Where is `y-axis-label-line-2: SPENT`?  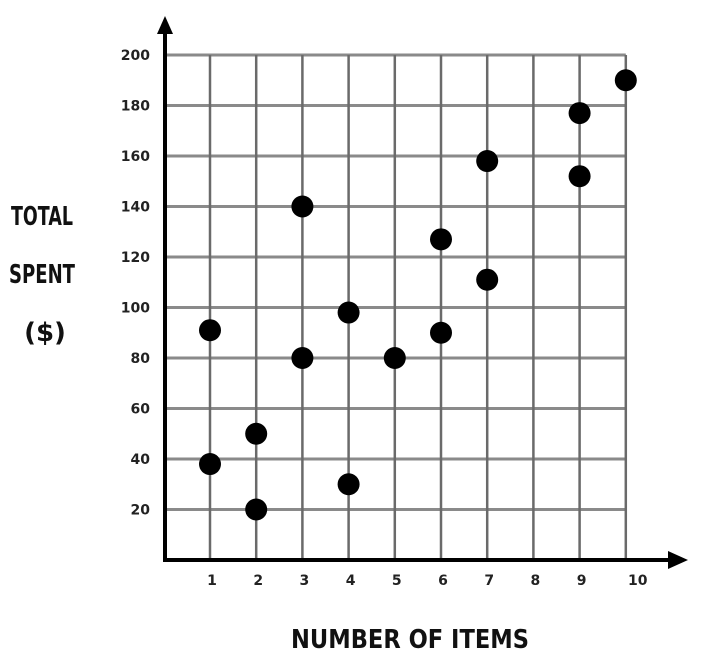
y-axis-label-line-2: SPENT is located at coordinates (42, 275).